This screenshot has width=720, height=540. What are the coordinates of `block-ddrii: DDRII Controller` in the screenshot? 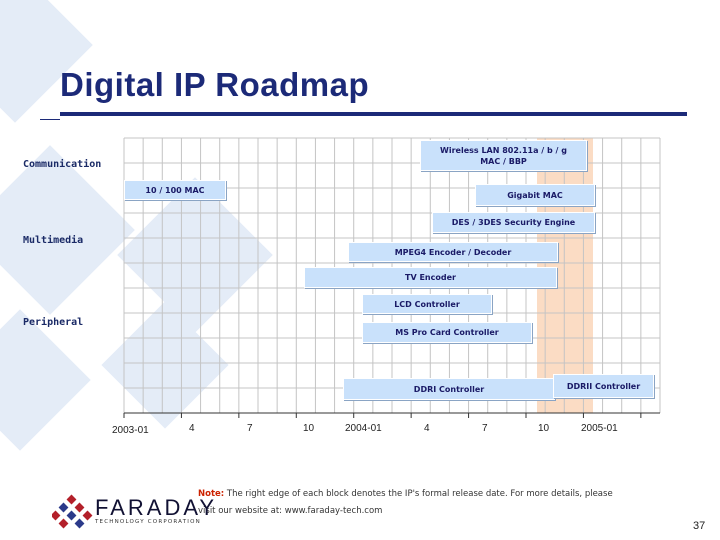 It's located at (603, 386).